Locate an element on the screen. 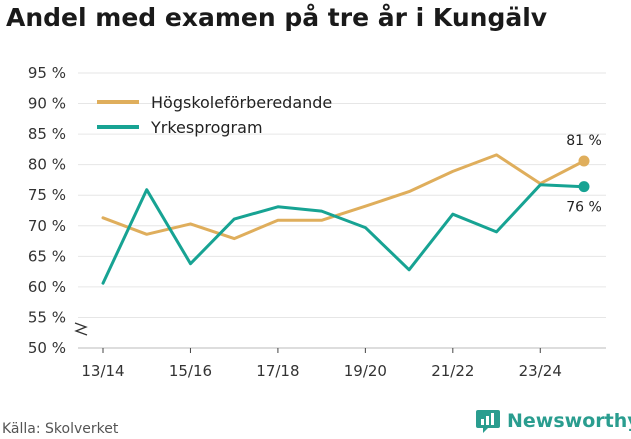 The width and height of the screenshot is (631, 439). newsworthy-logo-icon is located at coordinates (488, 421).